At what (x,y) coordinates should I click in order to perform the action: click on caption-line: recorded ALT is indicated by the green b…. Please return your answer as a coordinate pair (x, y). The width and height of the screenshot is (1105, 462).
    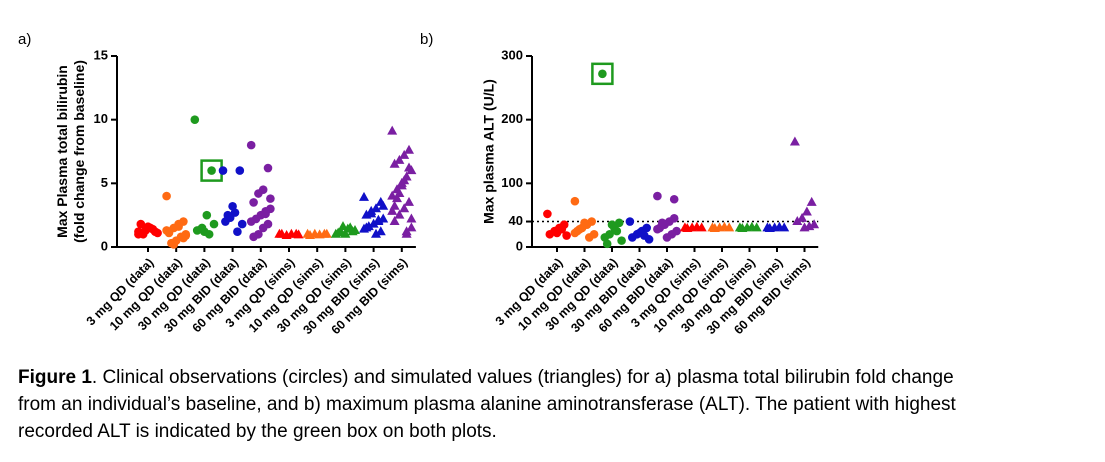
    Looking at the image, I should click on (257, 431).